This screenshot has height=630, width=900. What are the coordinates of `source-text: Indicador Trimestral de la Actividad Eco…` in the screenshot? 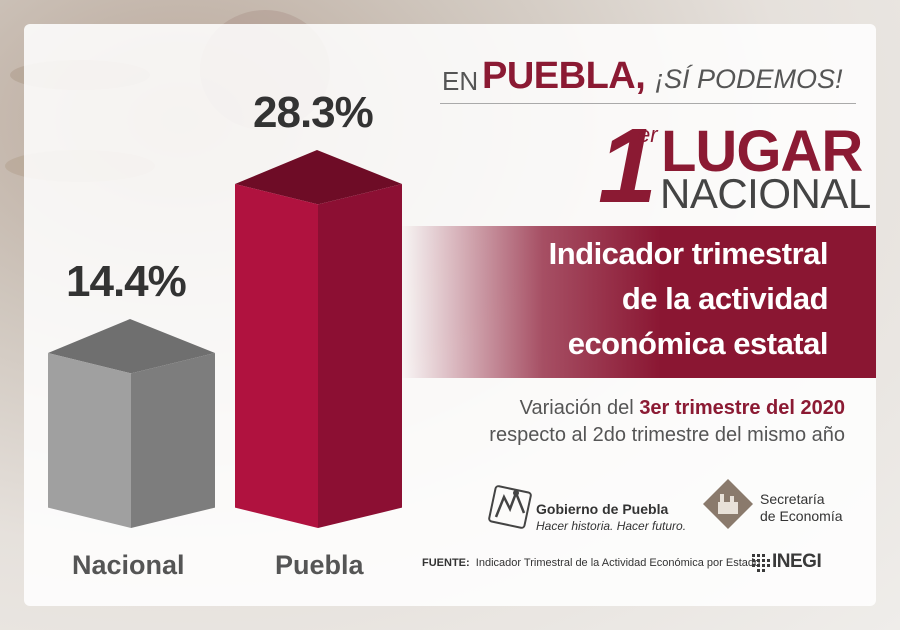 It's located at (618, 563).